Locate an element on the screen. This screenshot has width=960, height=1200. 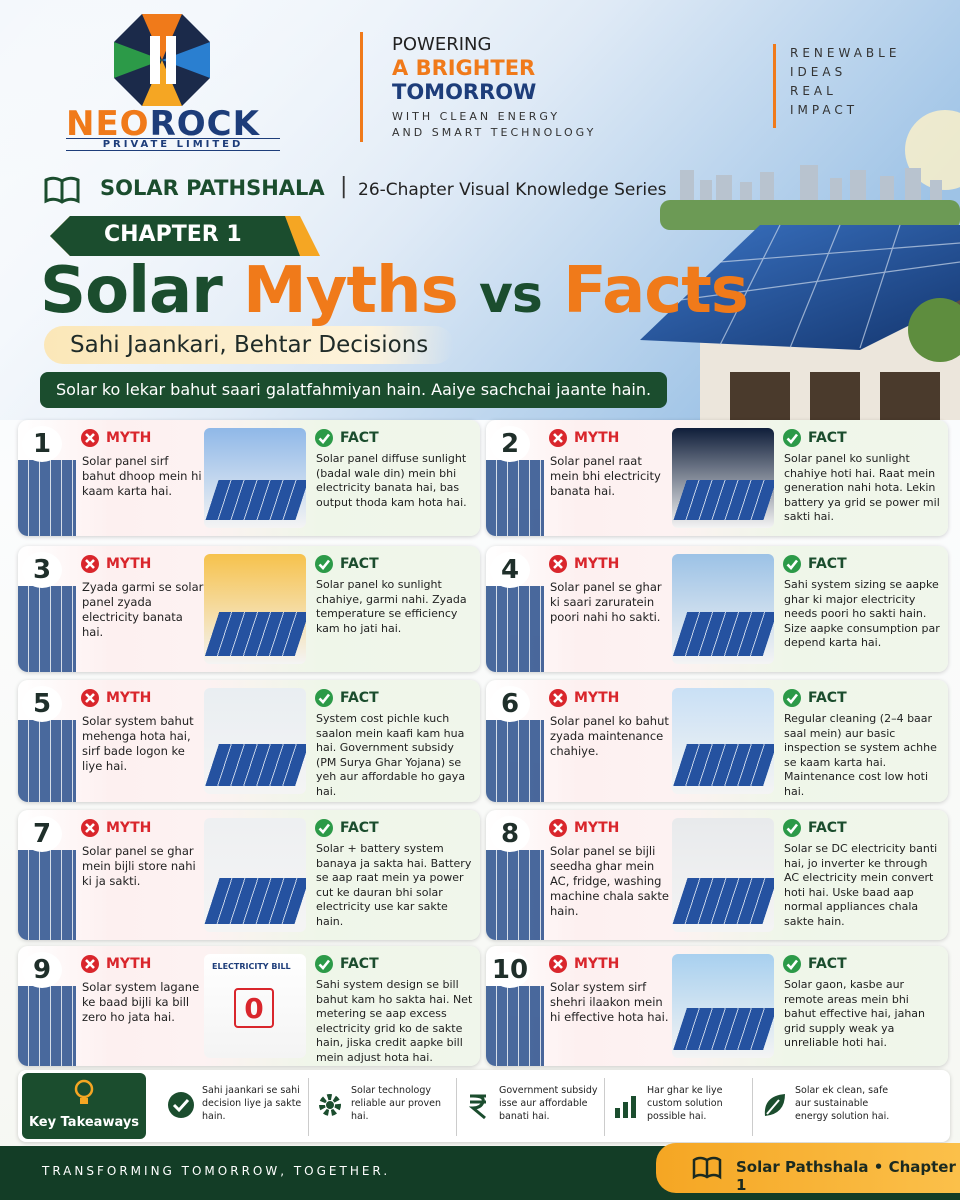
title-word: Myths is located at coordinates (351, 291).